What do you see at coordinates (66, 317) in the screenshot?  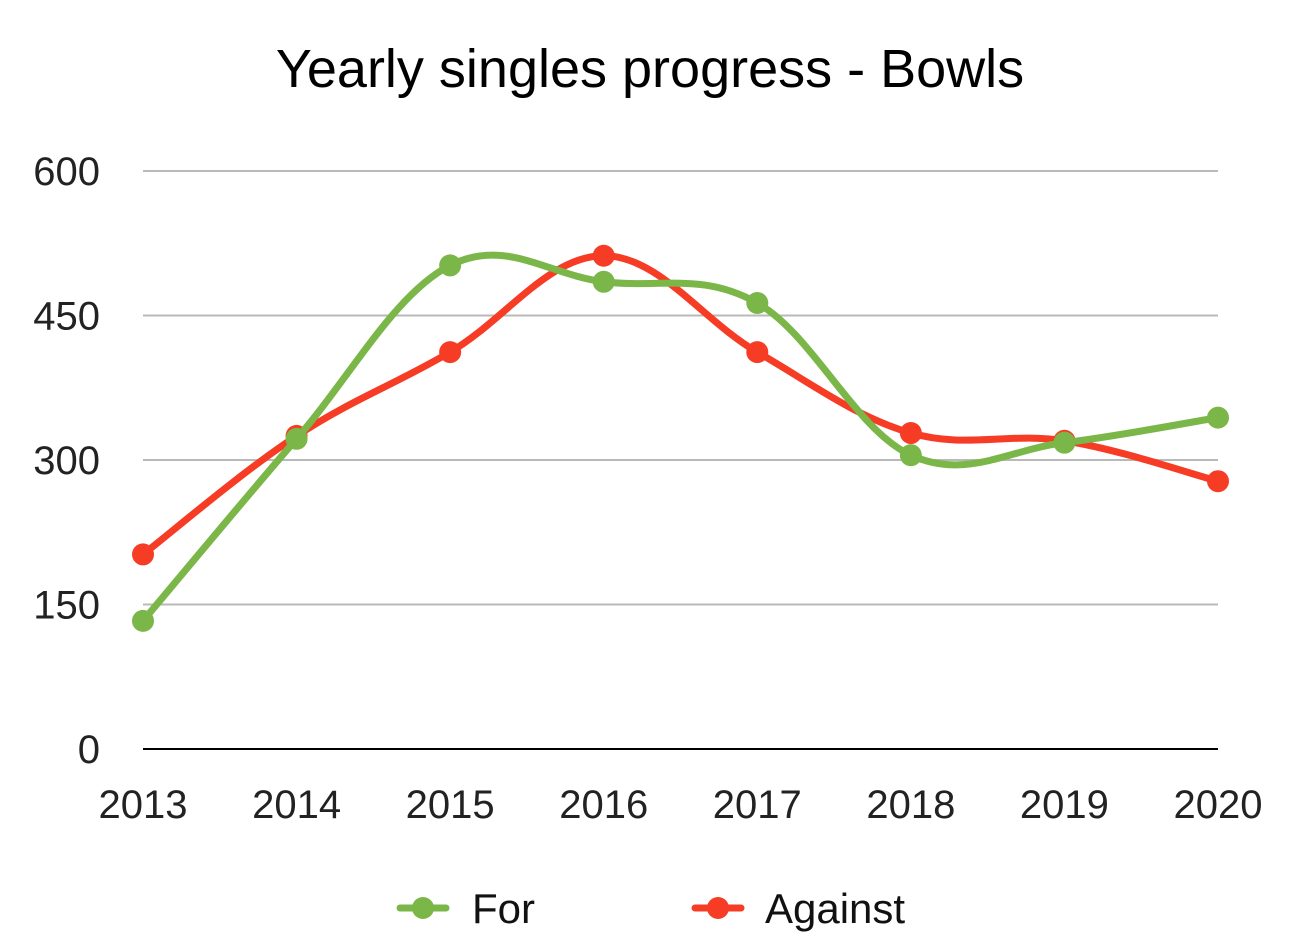 I see `y-tick-label: 450` at bounding box center [66, 317].